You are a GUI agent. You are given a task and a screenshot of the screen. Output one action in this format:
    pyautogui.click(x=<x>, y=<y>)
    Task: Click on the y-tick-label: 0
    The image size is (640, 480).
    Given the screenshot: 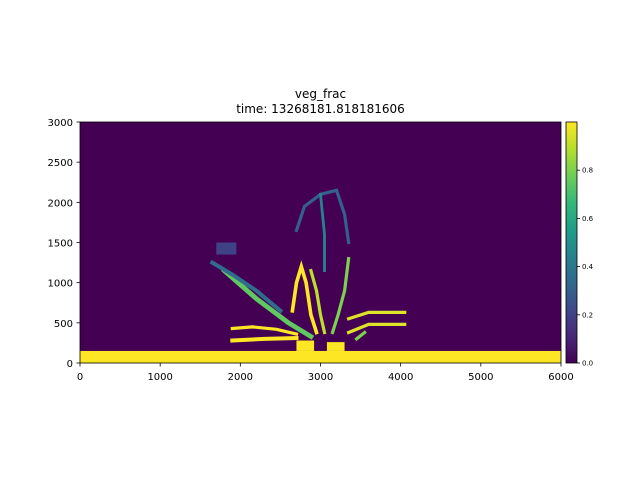 What is the action you would take?
    pyautogui.click(x=70, y=364)
    